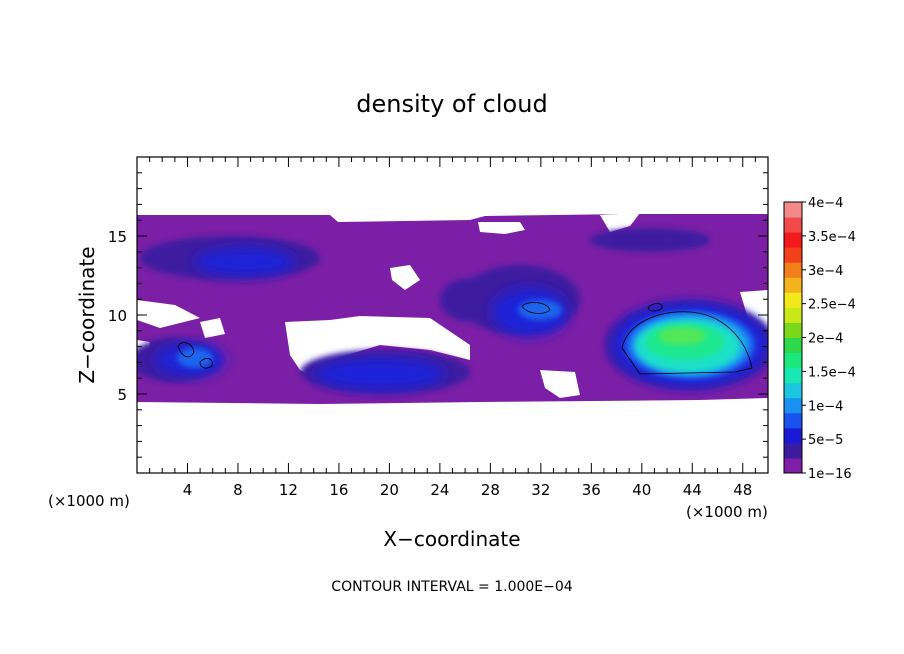  Describe the element at coordinates (727, 512) in the screenshot. I see `x-unit-right: (×1000 m)` at that location.